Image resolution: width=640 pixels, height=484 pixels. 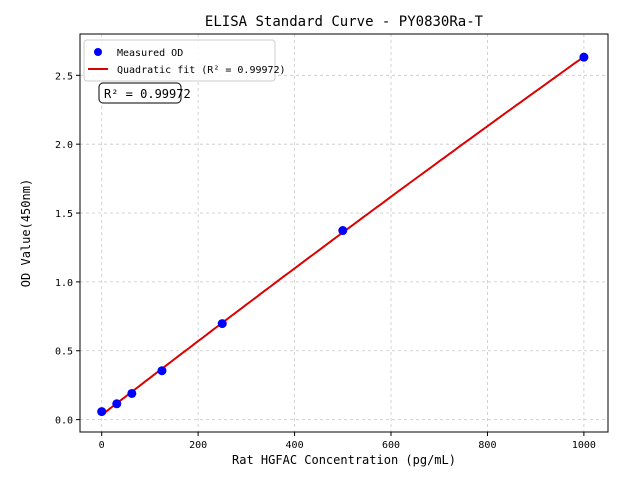 What do you see at coordinates (64, 421) in the screenshot?
I see `y-tick-label: 0.0` at bounding box center [64, 421].